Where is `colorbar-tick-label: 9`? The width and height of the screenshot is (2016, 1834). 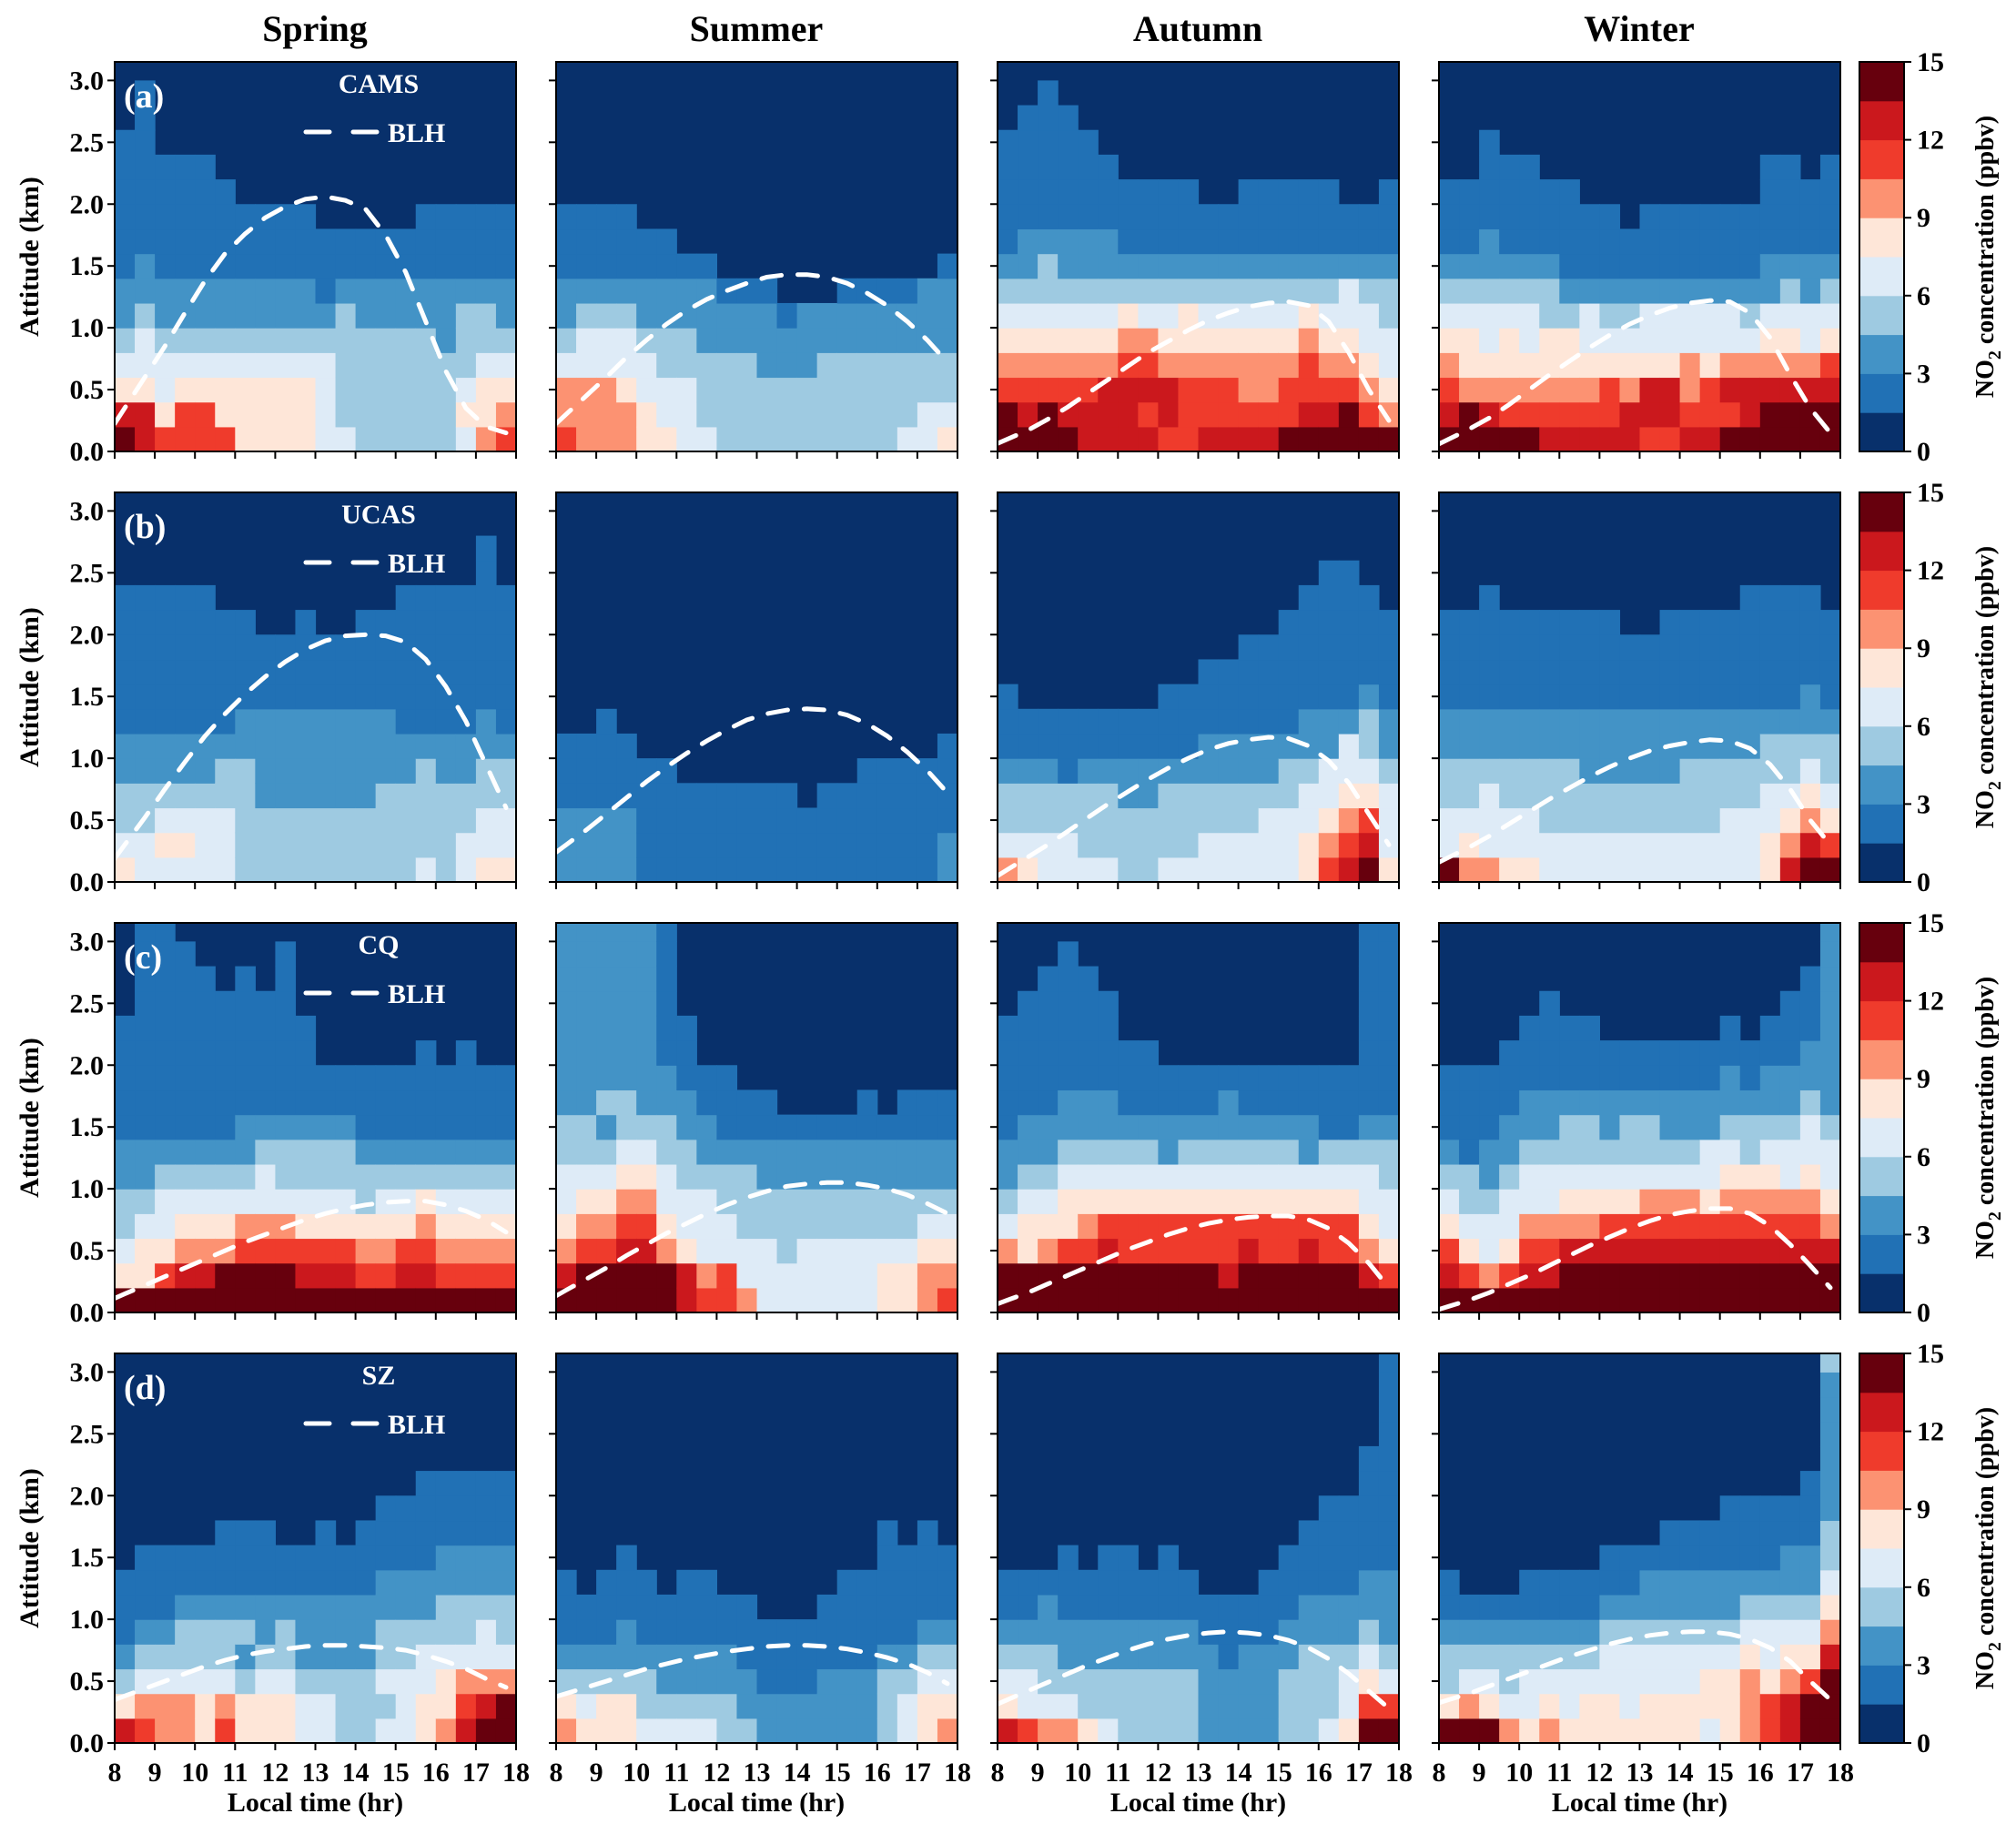 colorbar-tick-label: 9 is located at coordinates (1923, 218).